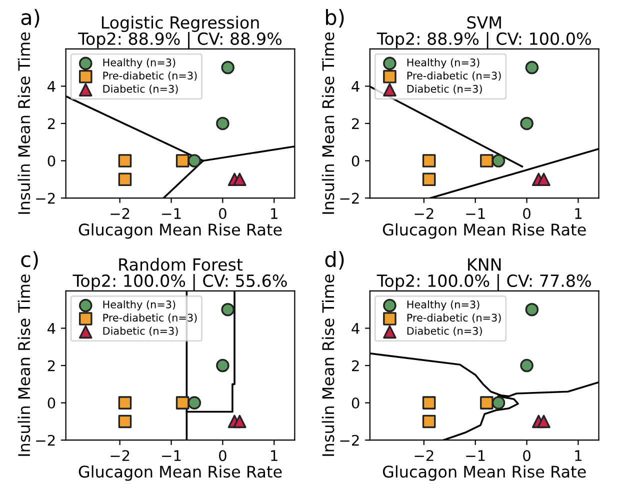 This screenshot has height=489, width=627. Describe the element at coordinates (30, 18) in the screenshot. I see `text: a)` at that location.